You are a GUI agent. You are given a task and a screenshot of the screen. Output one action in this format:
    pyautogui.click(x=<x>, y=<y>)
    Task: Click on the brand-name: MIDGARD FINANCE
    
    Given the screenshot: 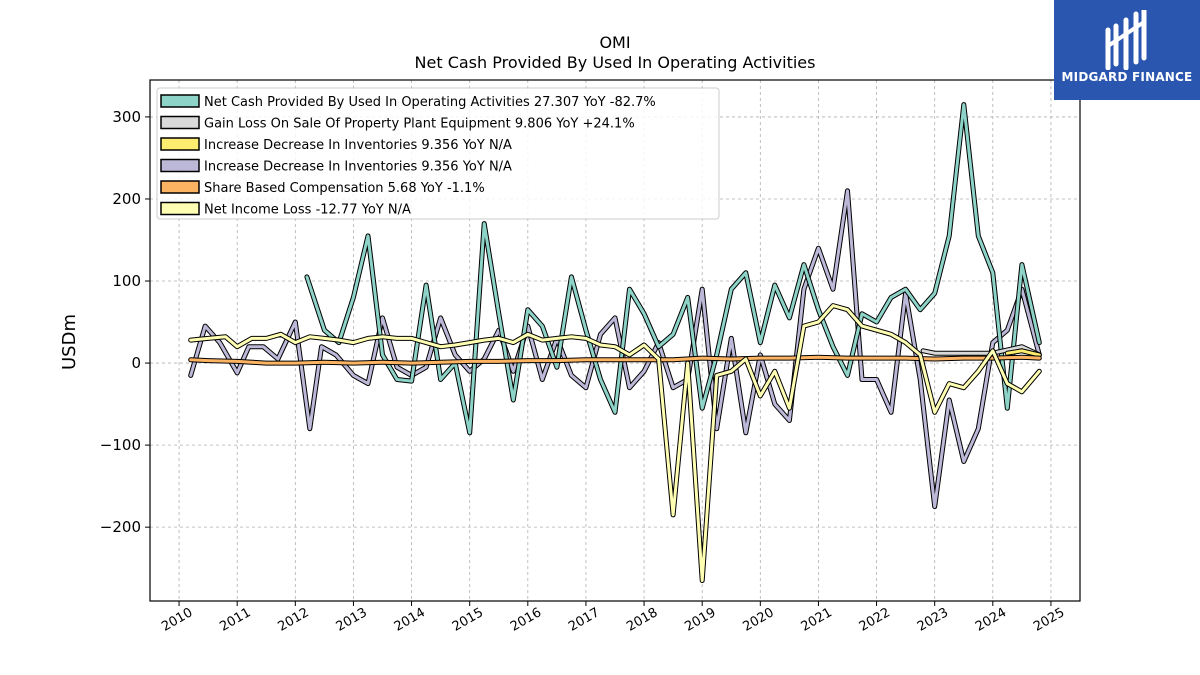 What is the action you would take?
    pyautogui.click(x=1127, y=77)
    